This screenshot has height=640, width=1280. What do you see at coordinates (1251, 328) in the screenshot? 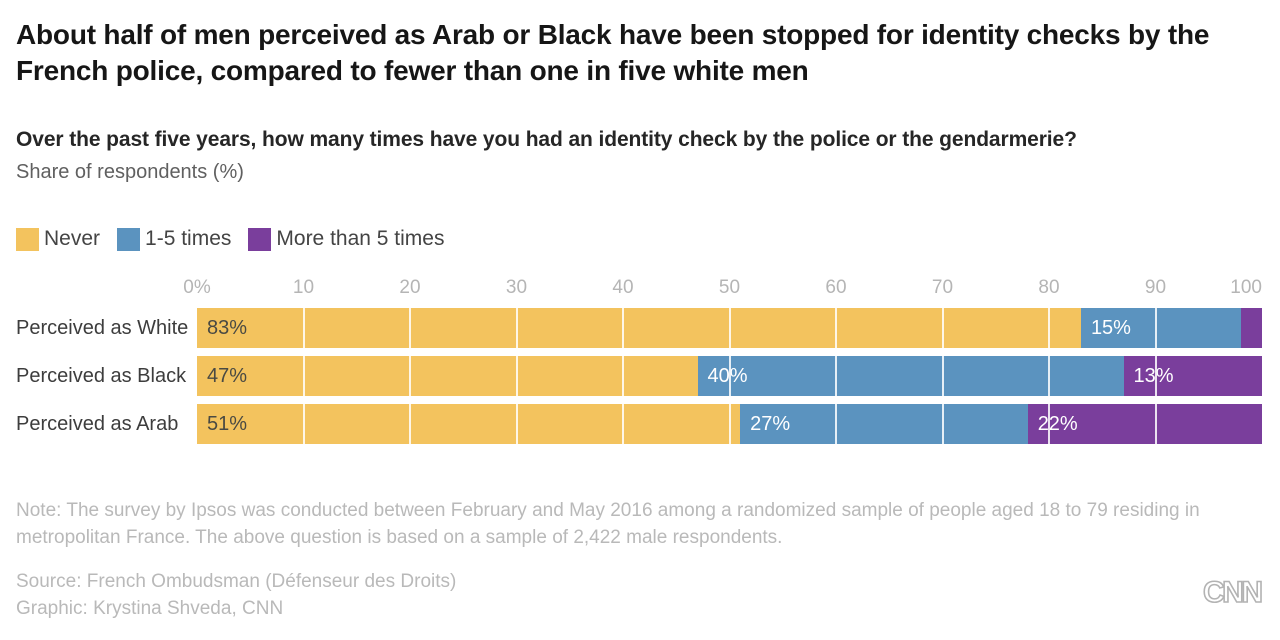
I see `bar-segment-more-than-5-times` at bounding box center [1251, 328].